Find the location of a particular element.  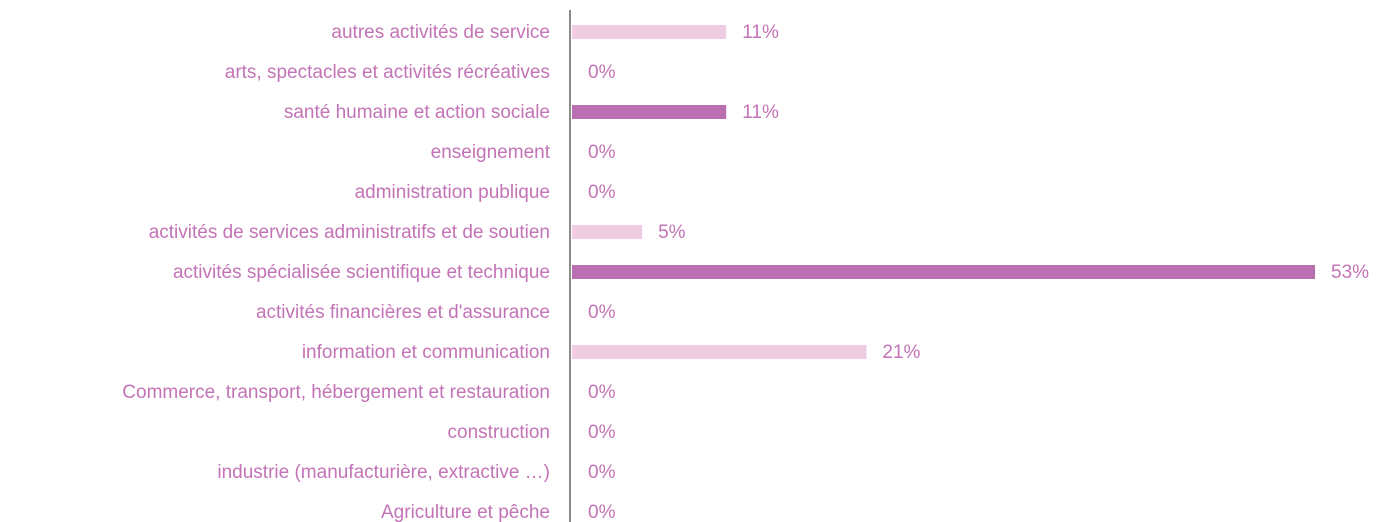

category-label: information et communication is located at coordinates (426, 352).